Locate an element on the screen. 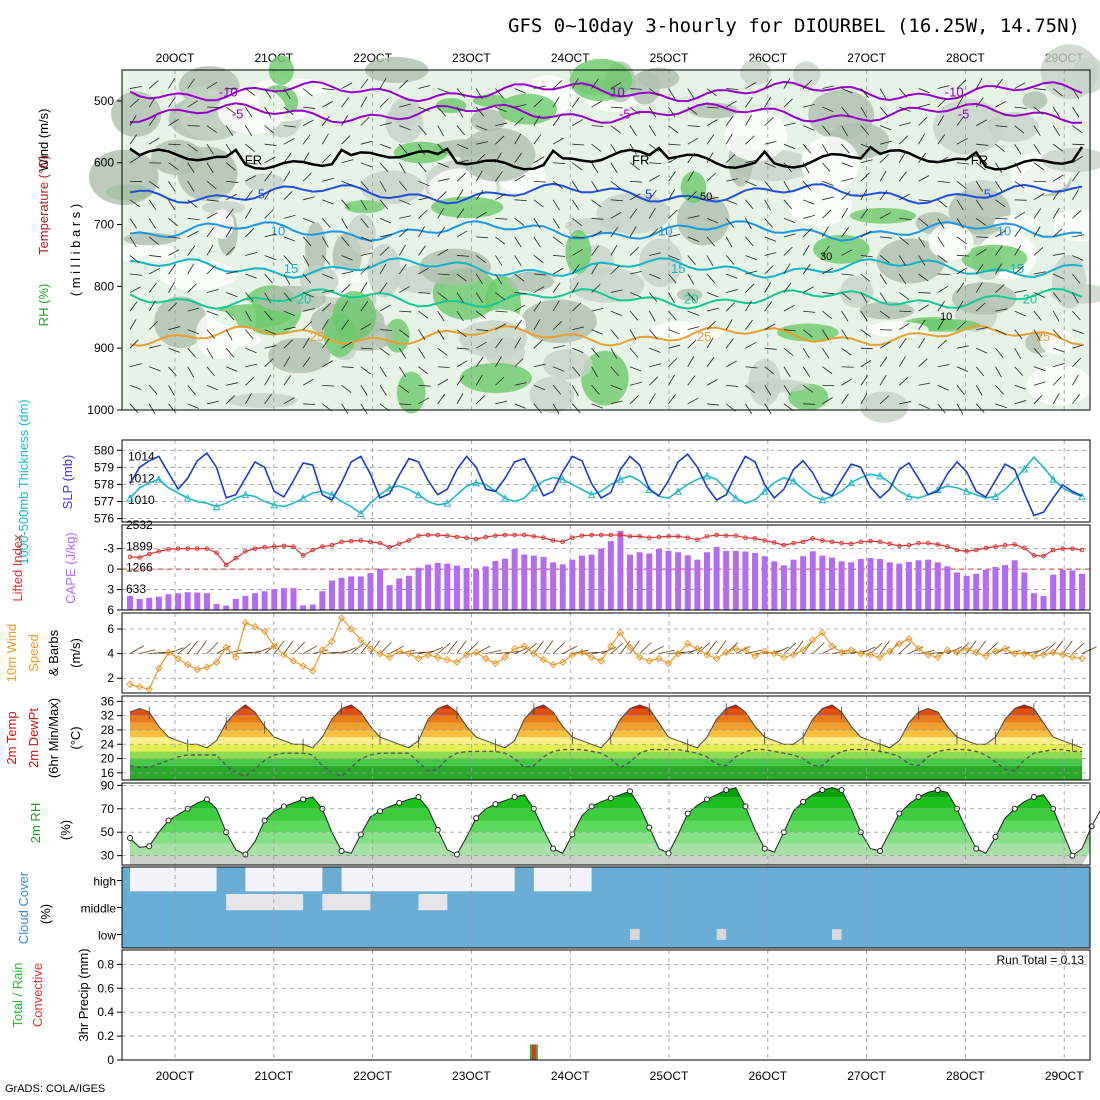  x-tick-label-top: 25OCT is located at coordinates (669, 58).